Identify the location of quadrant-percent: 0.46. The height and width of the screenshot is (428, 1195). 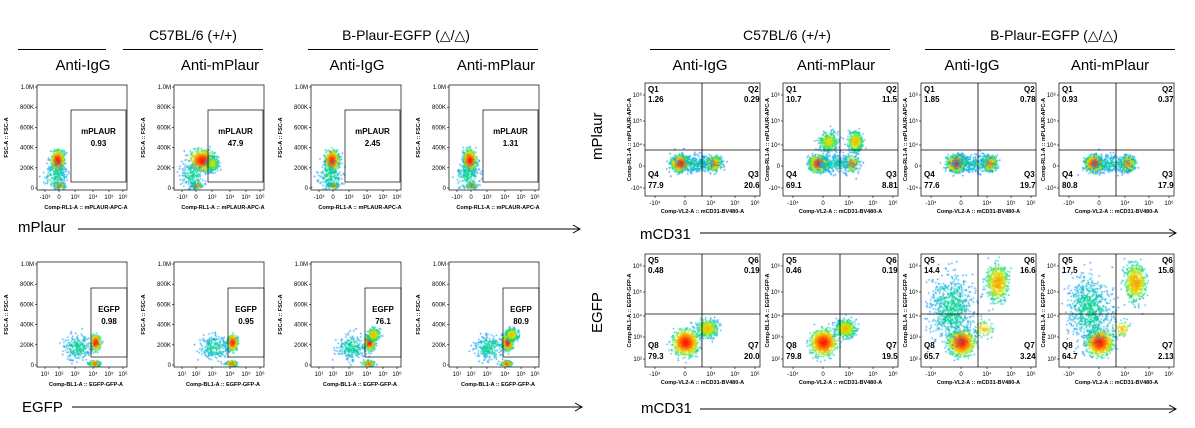
(794, 270).